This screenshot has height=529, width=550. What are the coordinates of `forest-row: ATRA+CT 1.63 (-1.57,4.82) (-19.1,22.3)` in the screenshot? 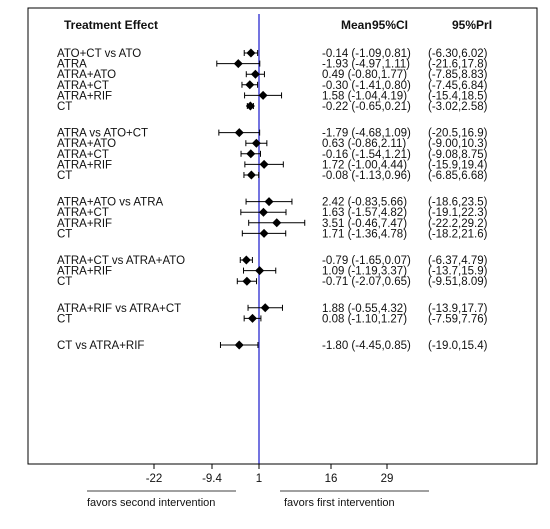 It's located at (272, 213).